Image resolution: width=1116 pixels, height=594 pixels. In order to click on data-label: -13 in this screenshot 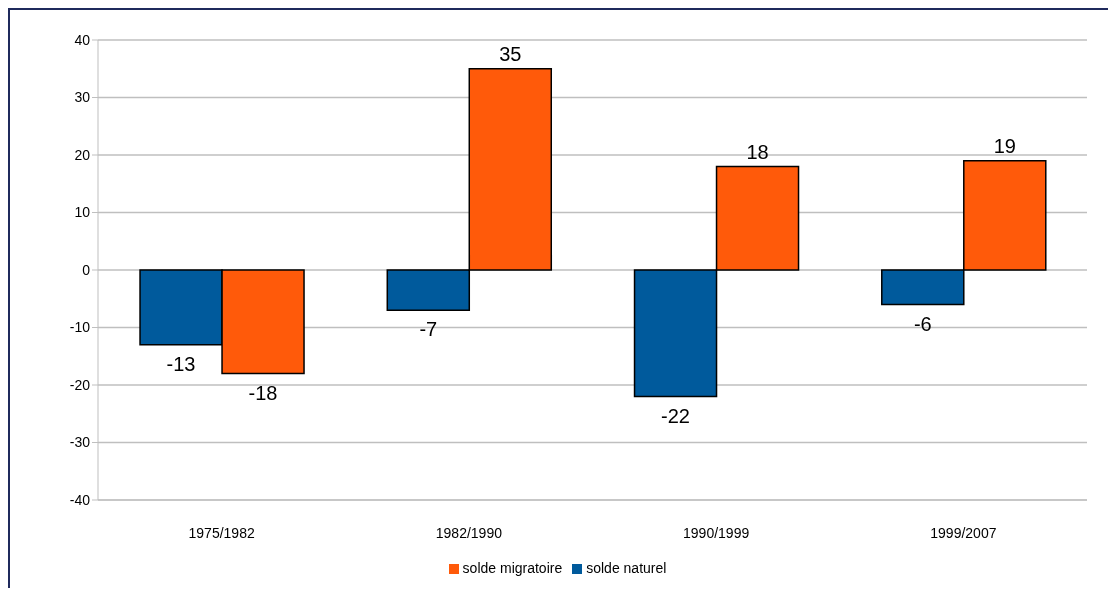, I will do `click(181, 363)`.